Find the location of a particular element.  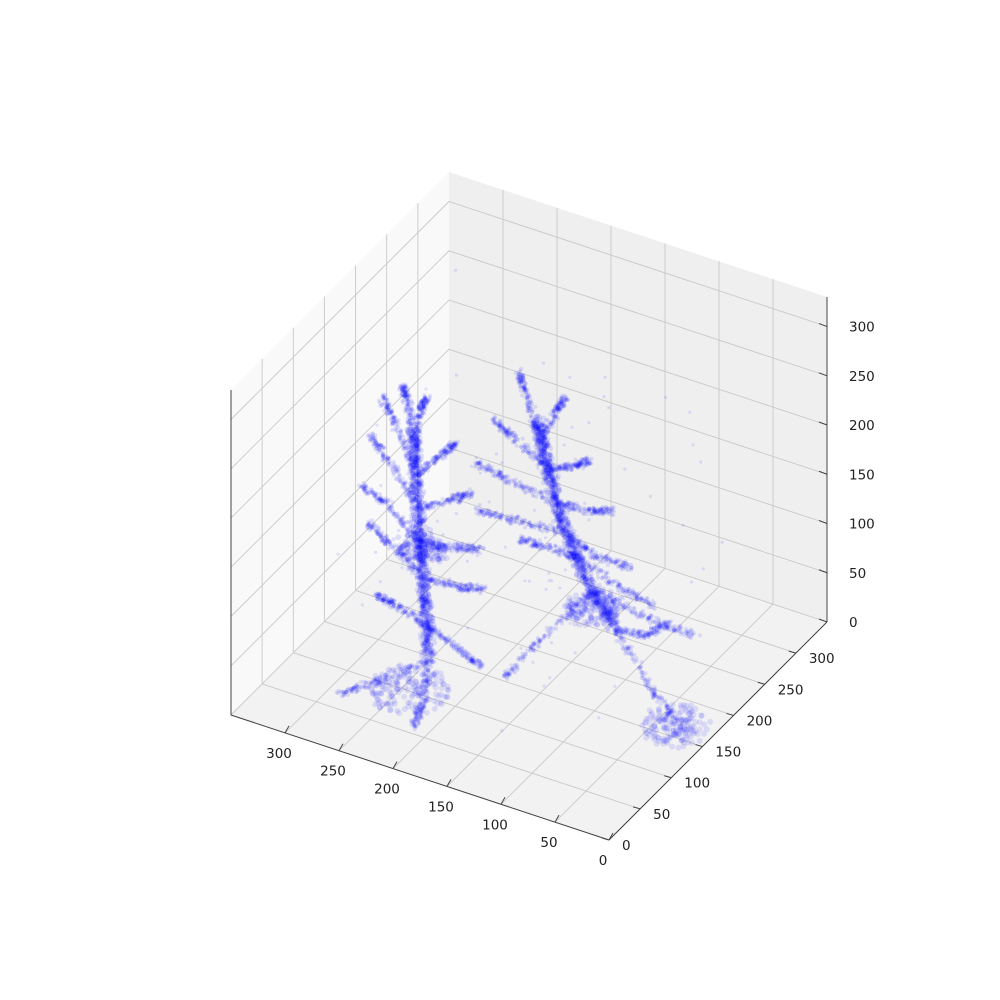

y-tick is located at coordinates (761, 683).